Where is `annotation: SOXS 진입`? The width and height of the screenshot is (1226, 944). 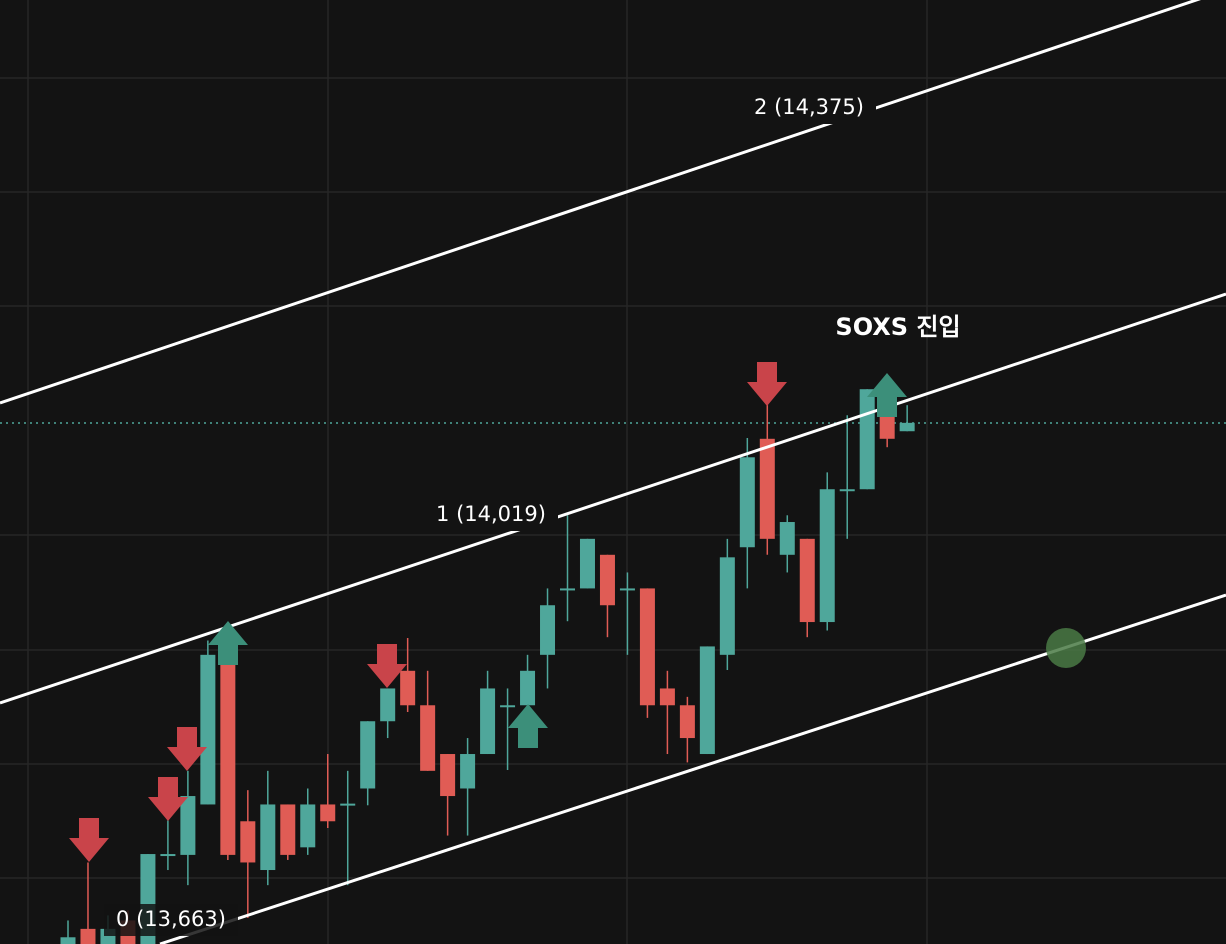
annotation: SOXS 진입 is located at coordinates (897, 327).